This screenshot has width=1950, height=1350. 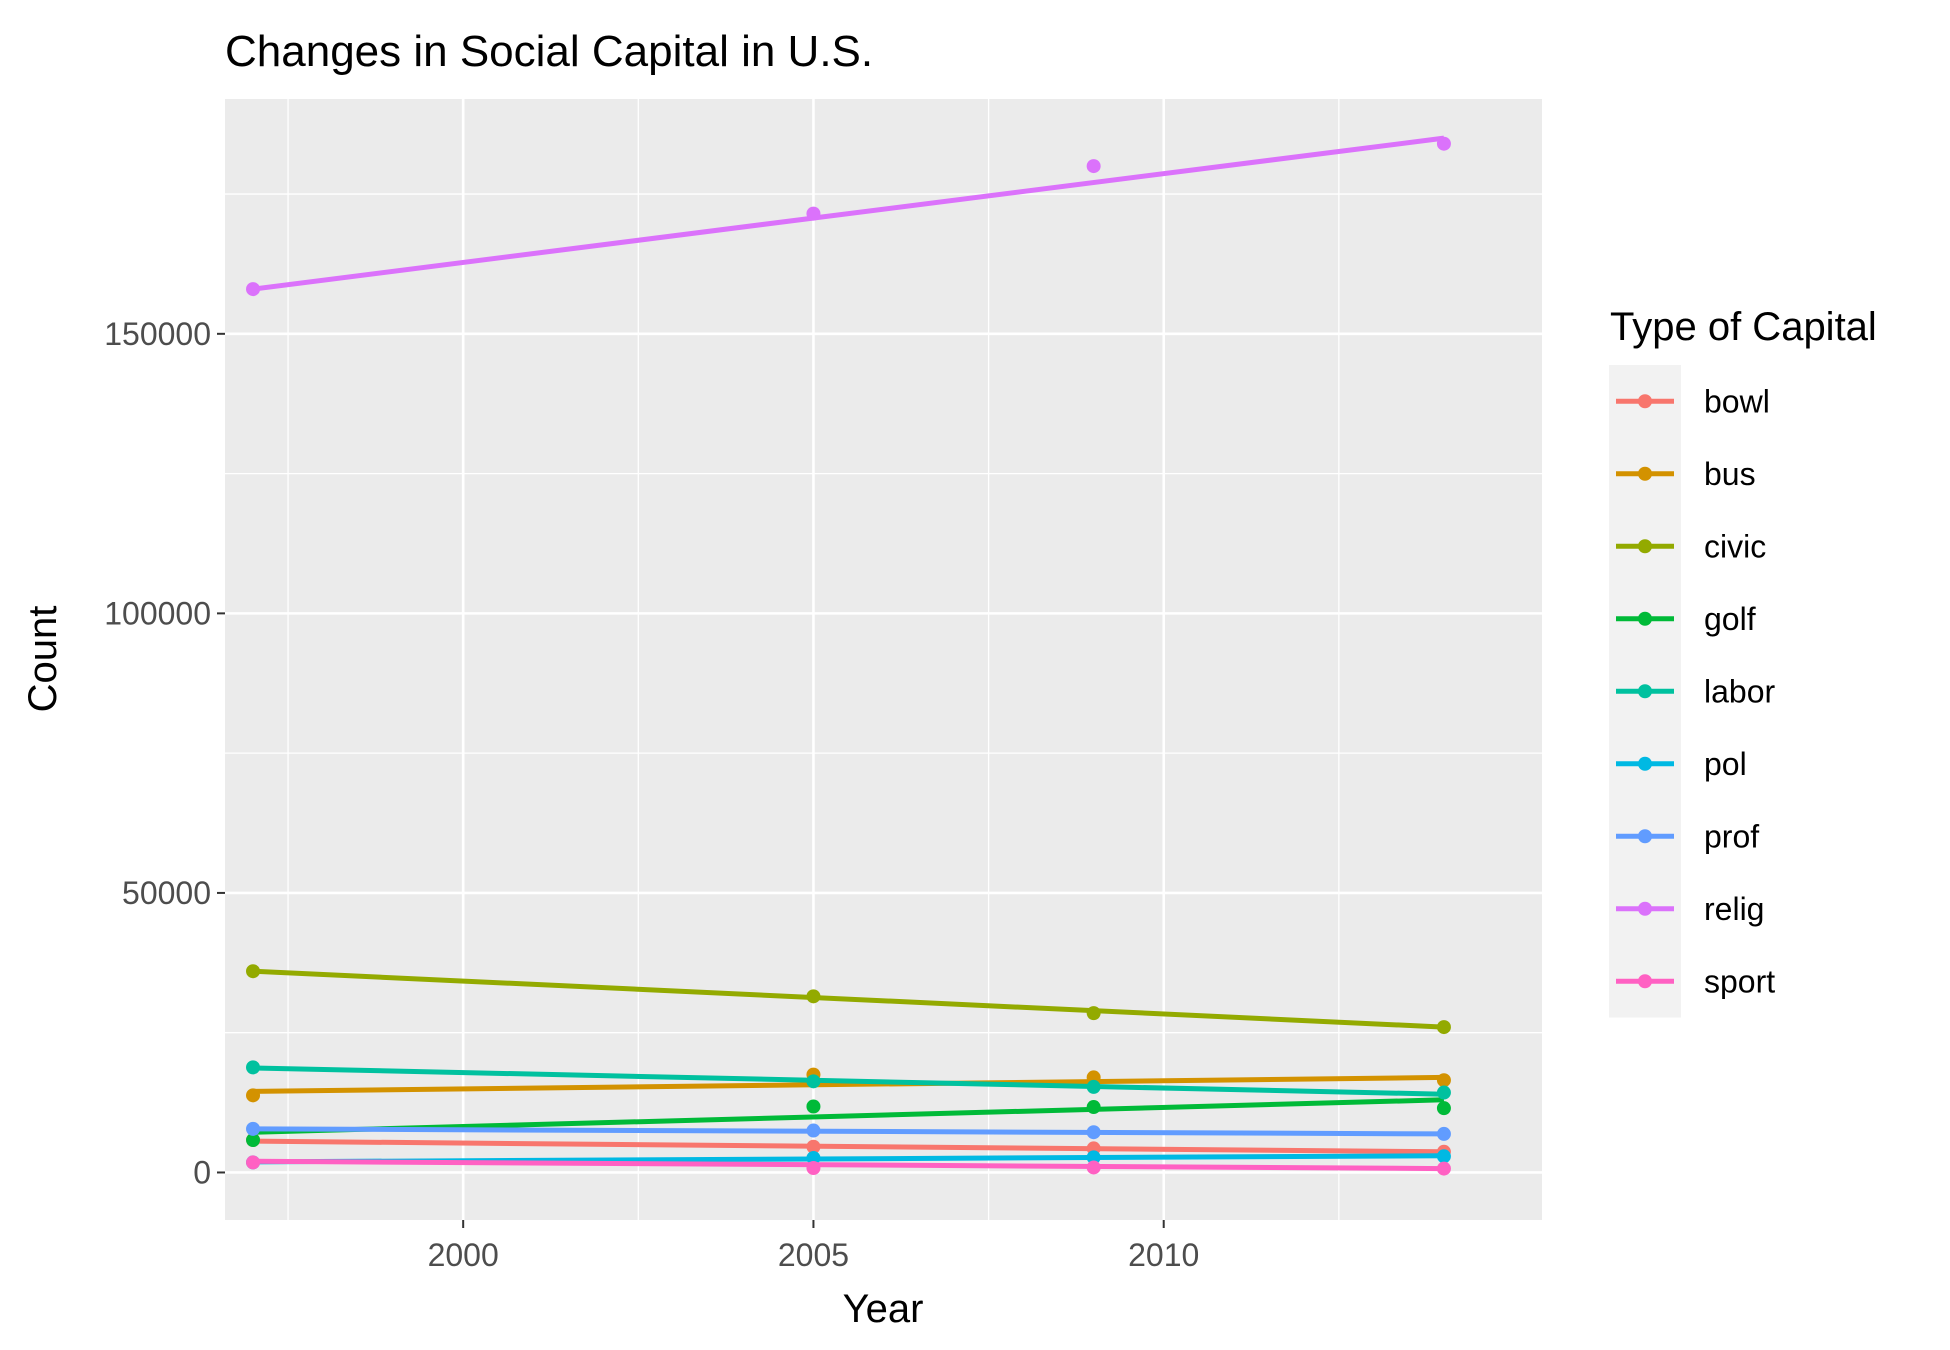 I want to click on y-axis-title: Count, so click(x=43, y=659).